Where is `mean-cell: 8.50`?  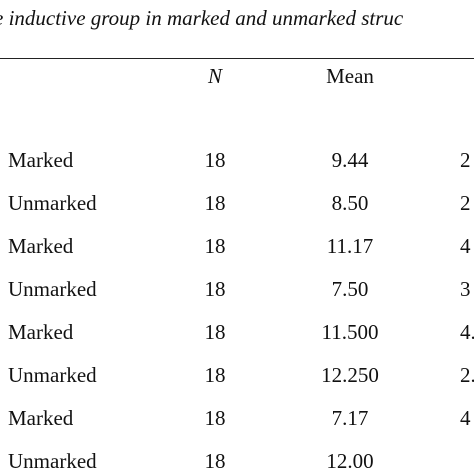 mean-cell: 8.50 is located at coordinates (350, 203).